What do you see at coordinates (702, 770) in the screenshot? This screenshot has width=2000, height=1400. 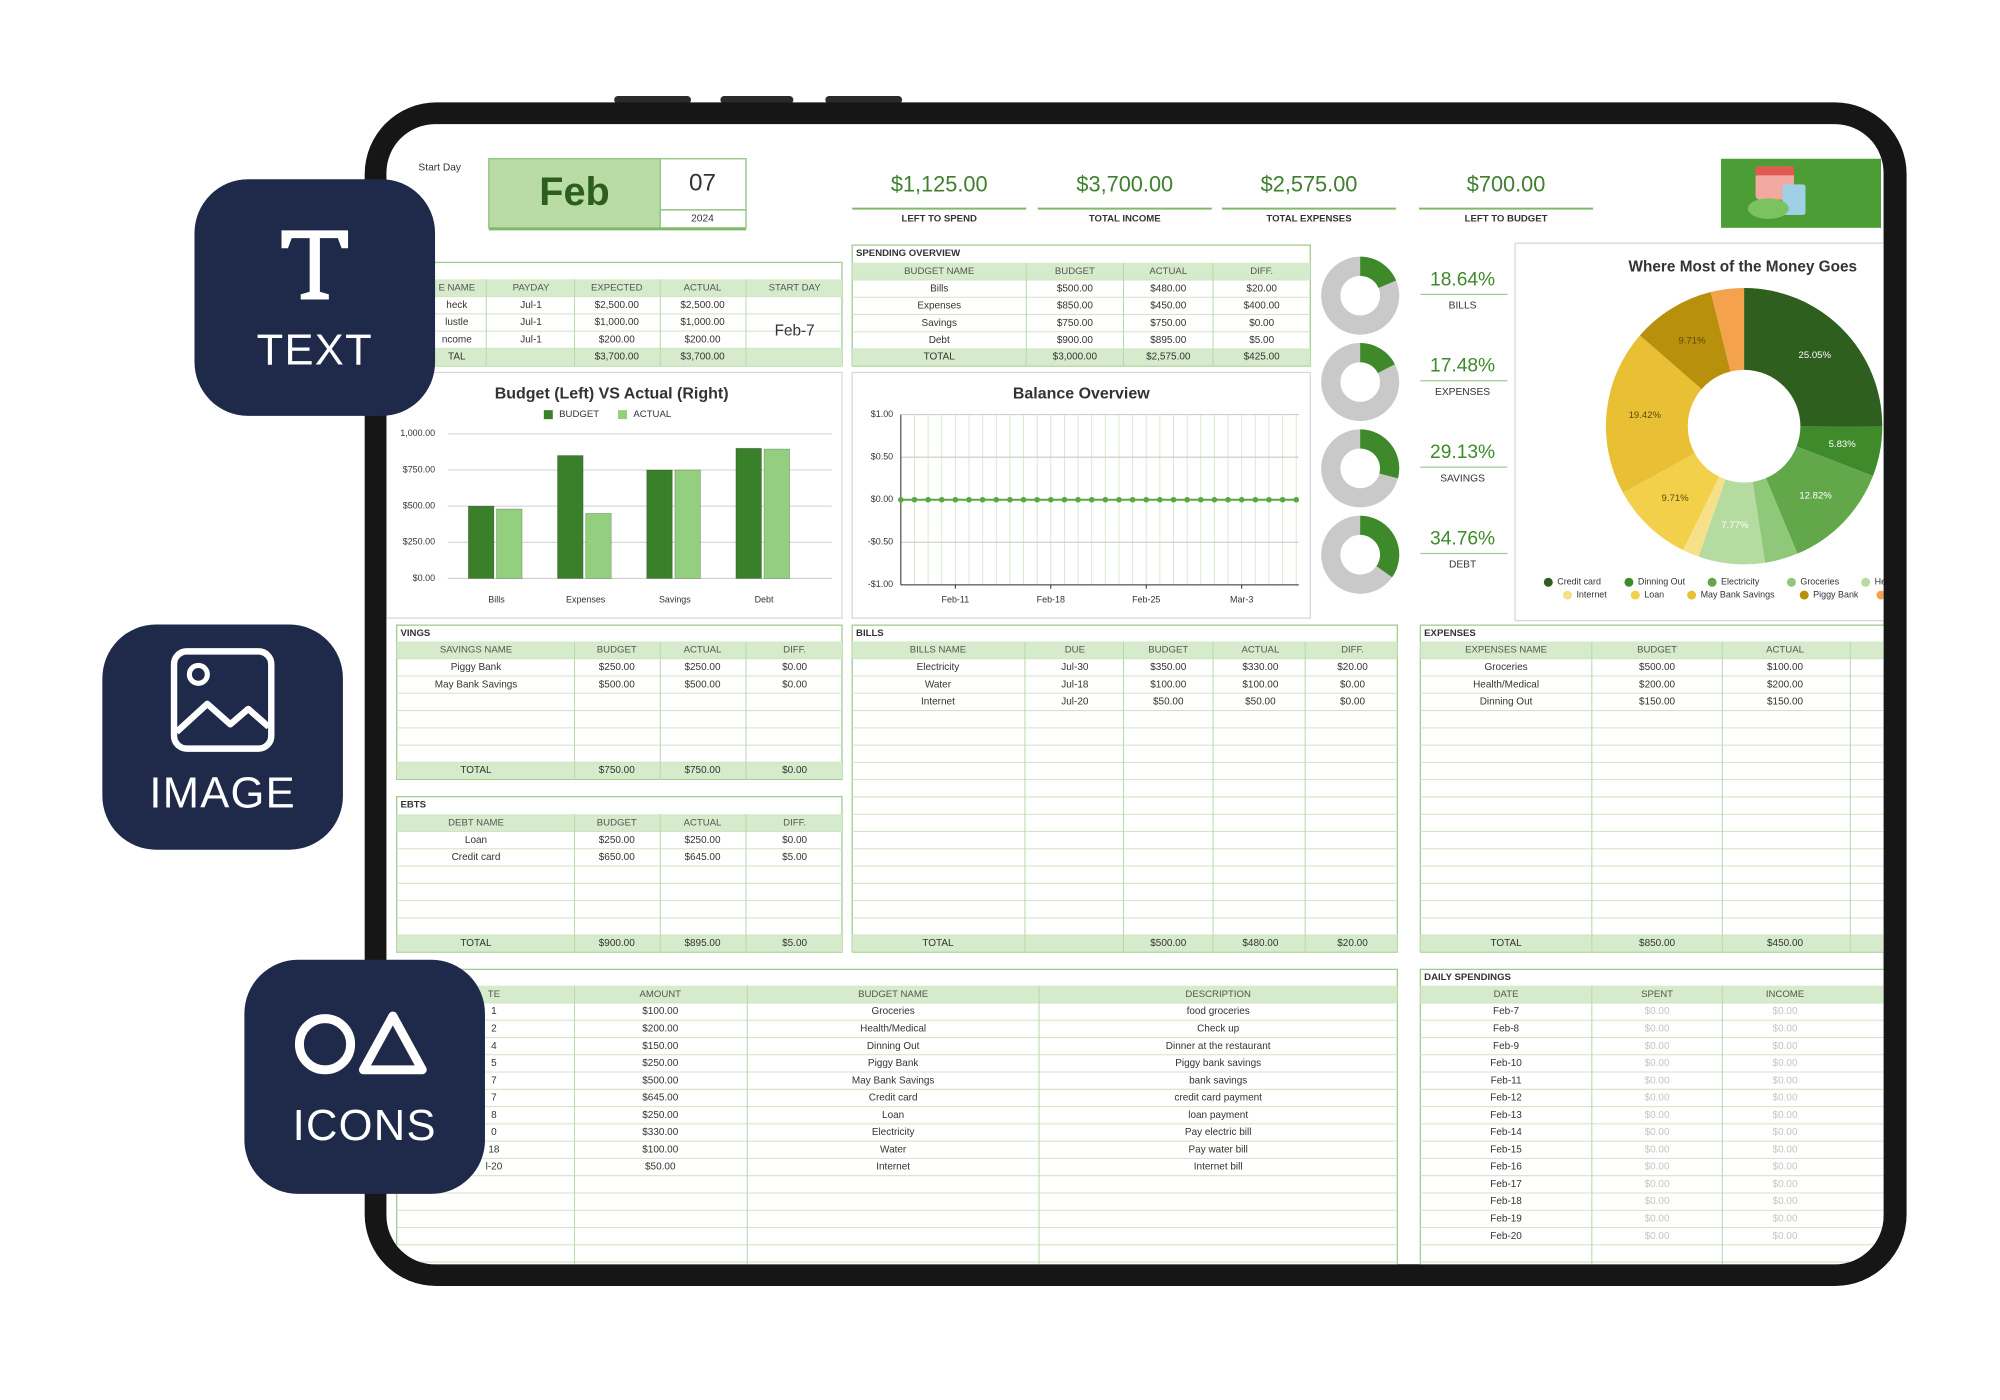 I see `table-total-cell: $750.00` at bounding box center [702, 770].